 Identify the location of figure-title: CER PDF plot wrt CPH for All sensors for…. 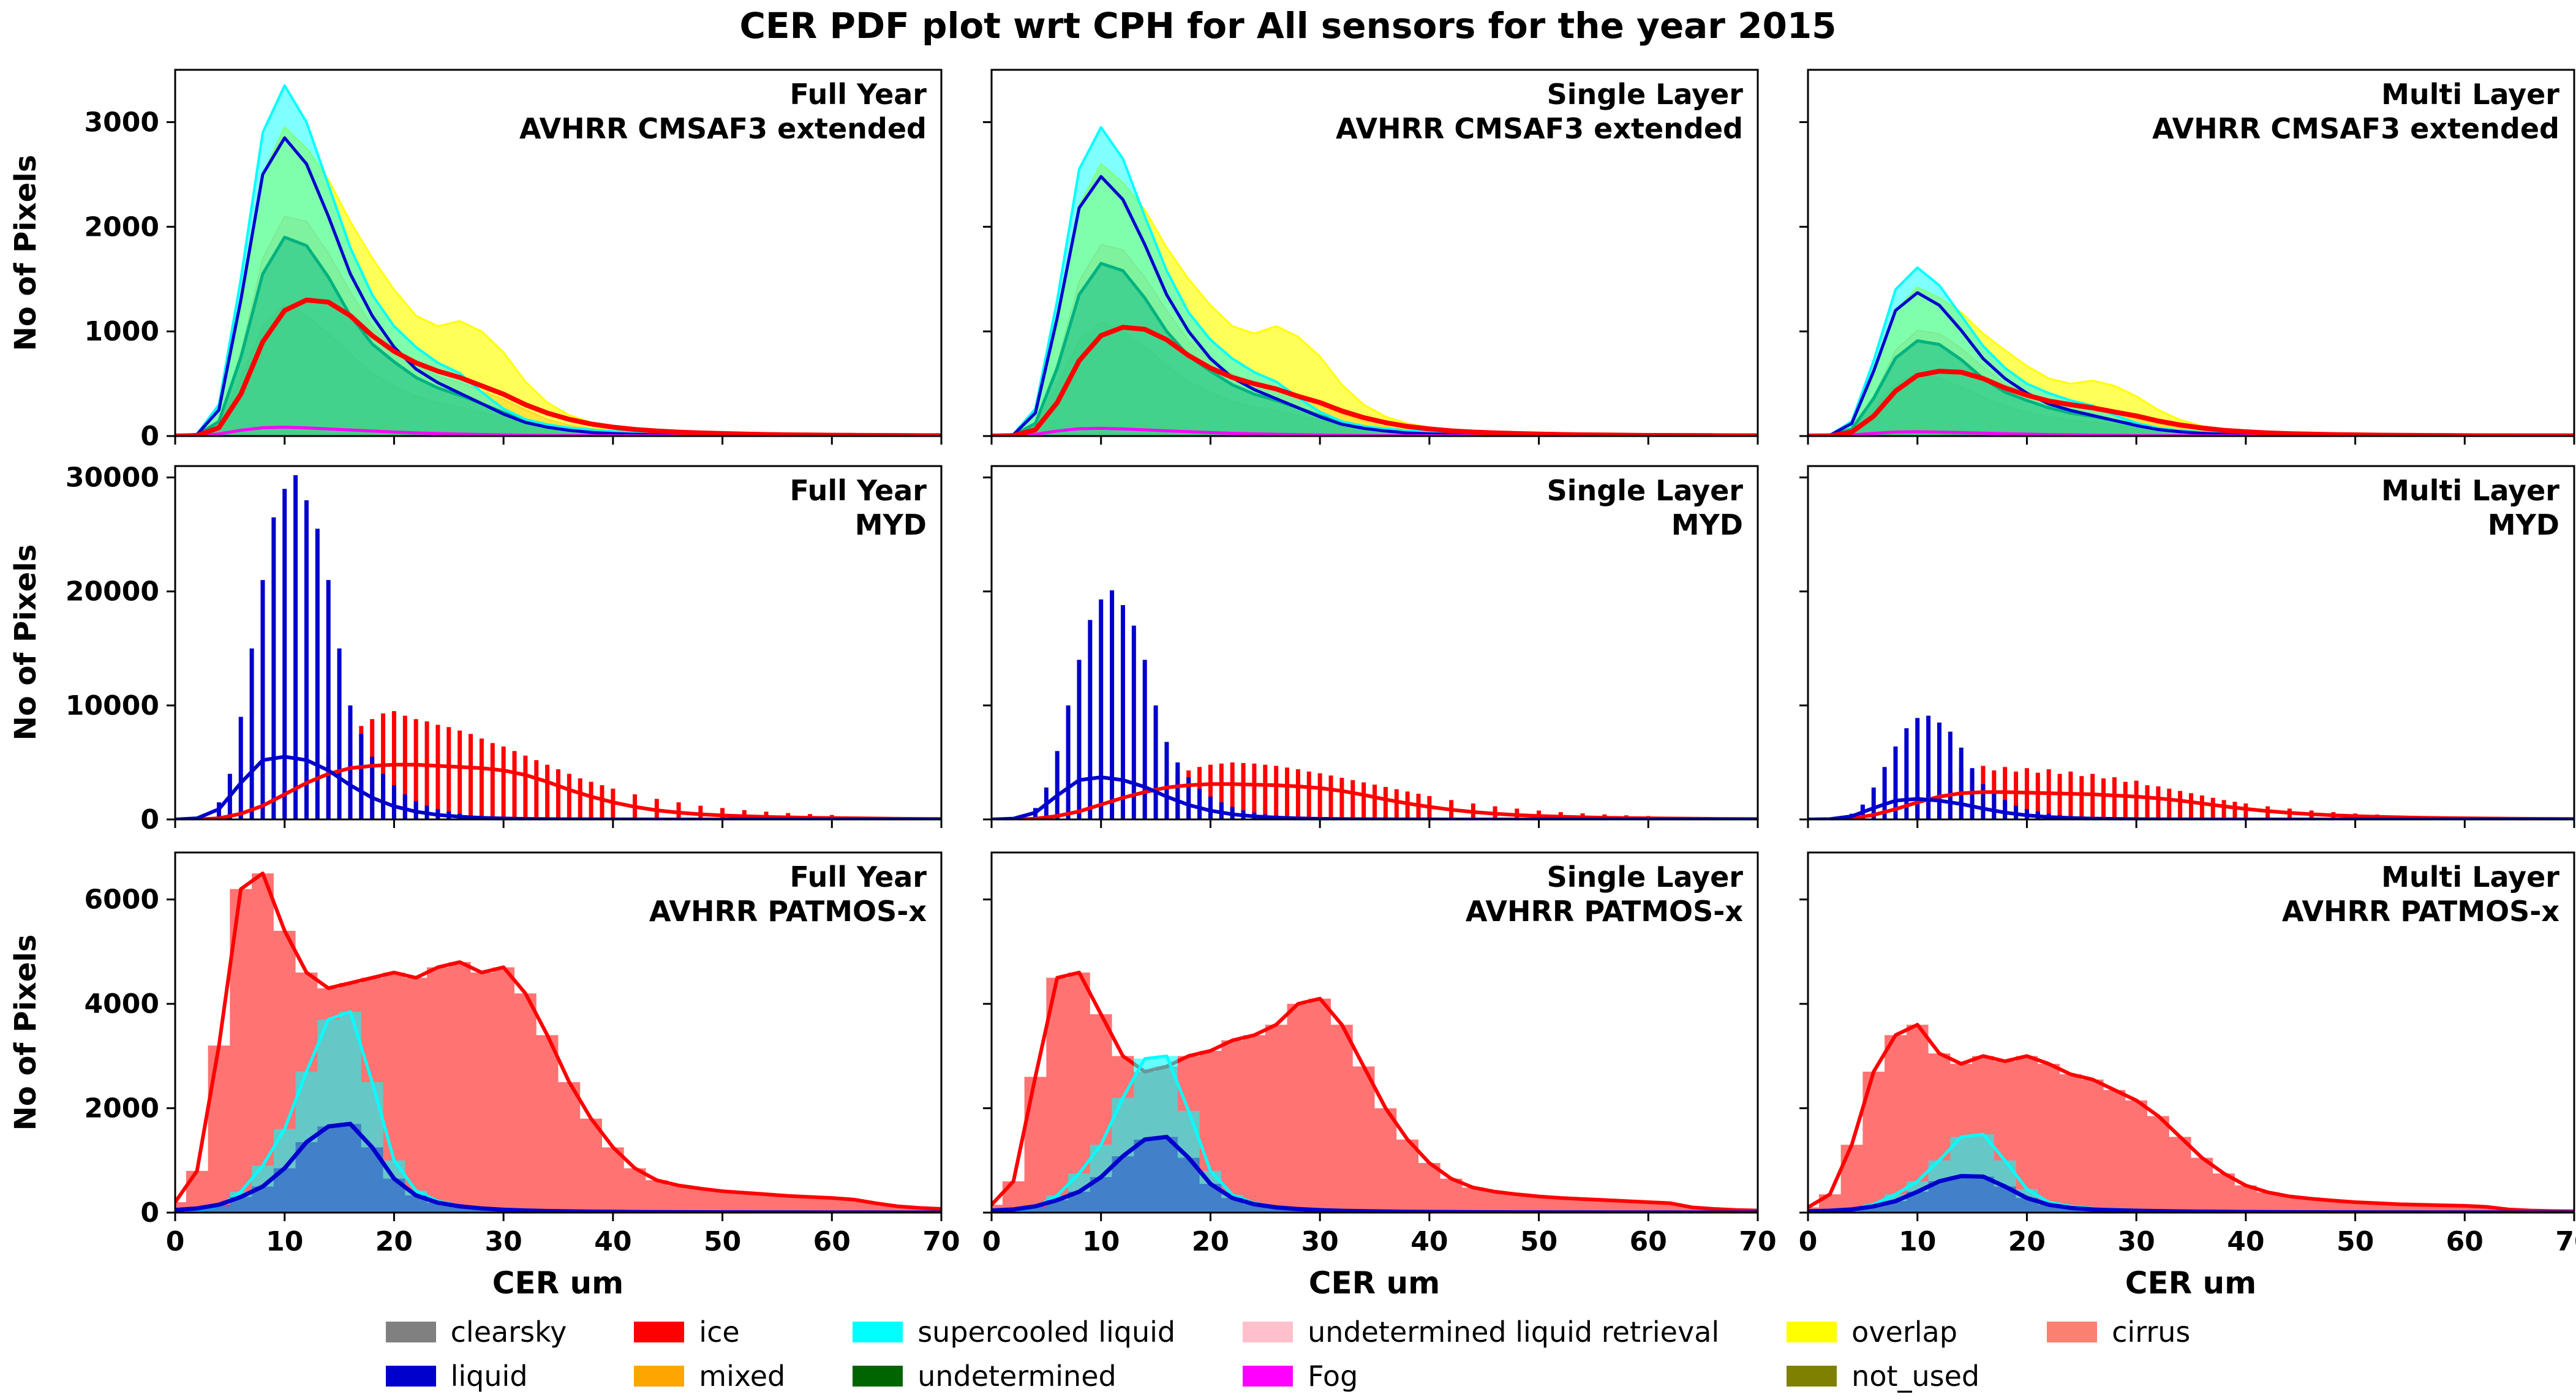
(1288, 26).